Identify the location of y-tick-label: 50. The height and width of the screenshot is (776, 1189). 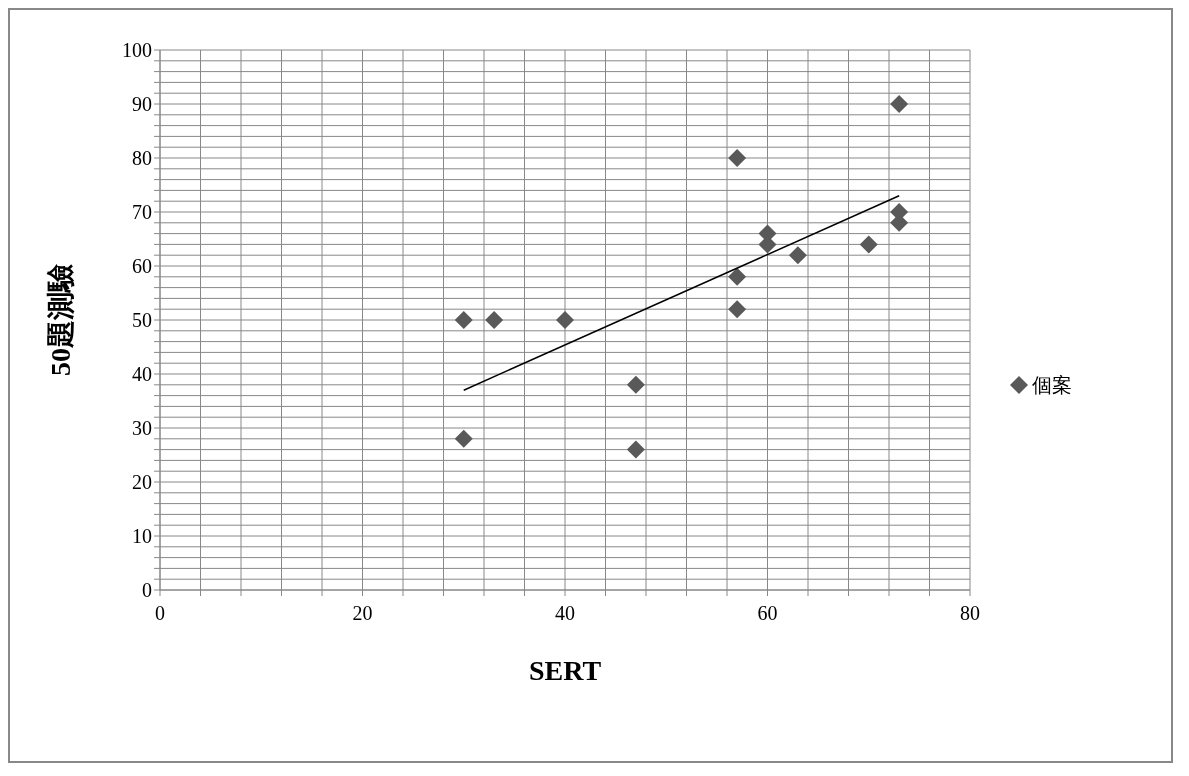
(142, 320).